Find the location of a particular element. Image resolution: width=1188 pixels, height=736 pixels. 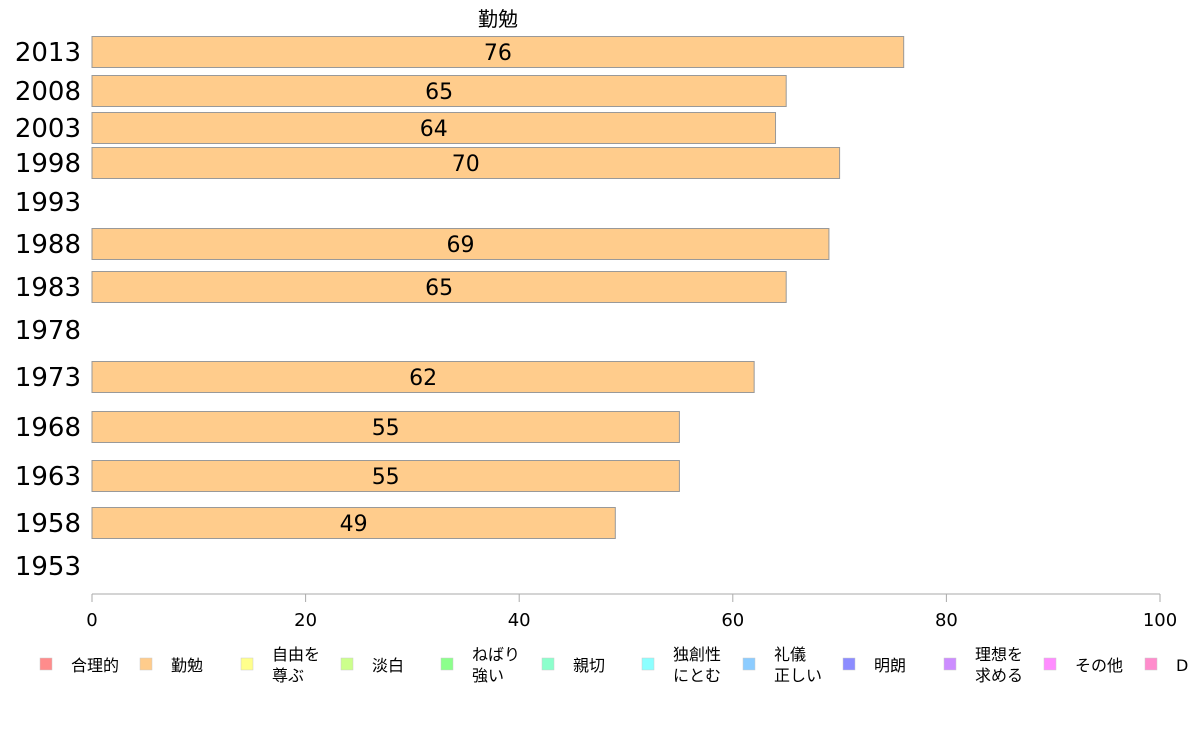

x-tick-label: 0 is located at coordinates (91, 620).